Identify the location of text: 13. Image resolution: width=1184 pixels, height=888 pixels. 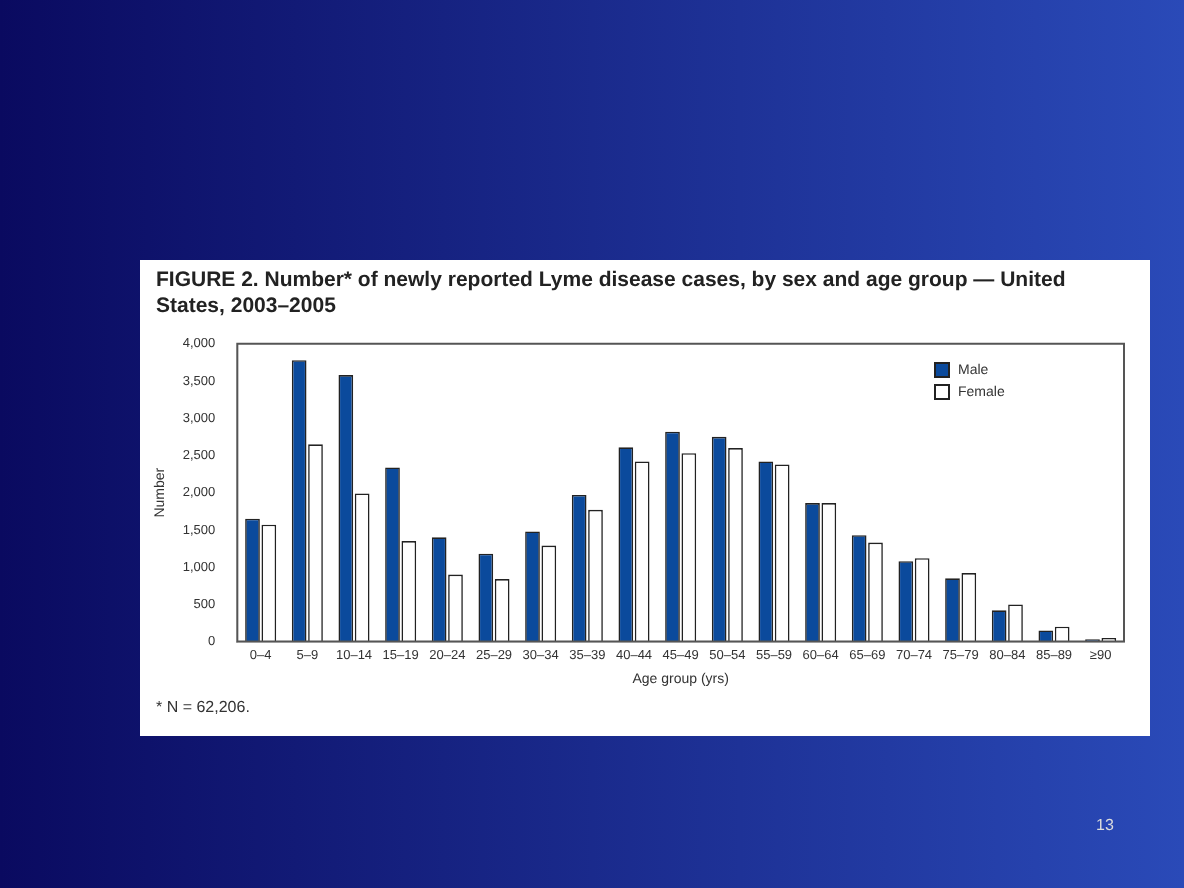
(1105, 825).